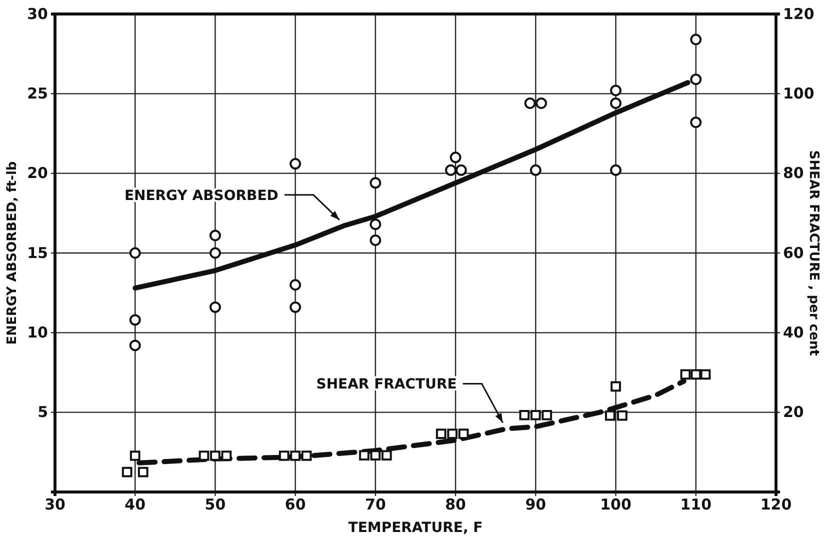  What do you see at coordinates (776, 505) in the screenshot?
I see `x-tick-label: 120` at bounding box center [776, 505].